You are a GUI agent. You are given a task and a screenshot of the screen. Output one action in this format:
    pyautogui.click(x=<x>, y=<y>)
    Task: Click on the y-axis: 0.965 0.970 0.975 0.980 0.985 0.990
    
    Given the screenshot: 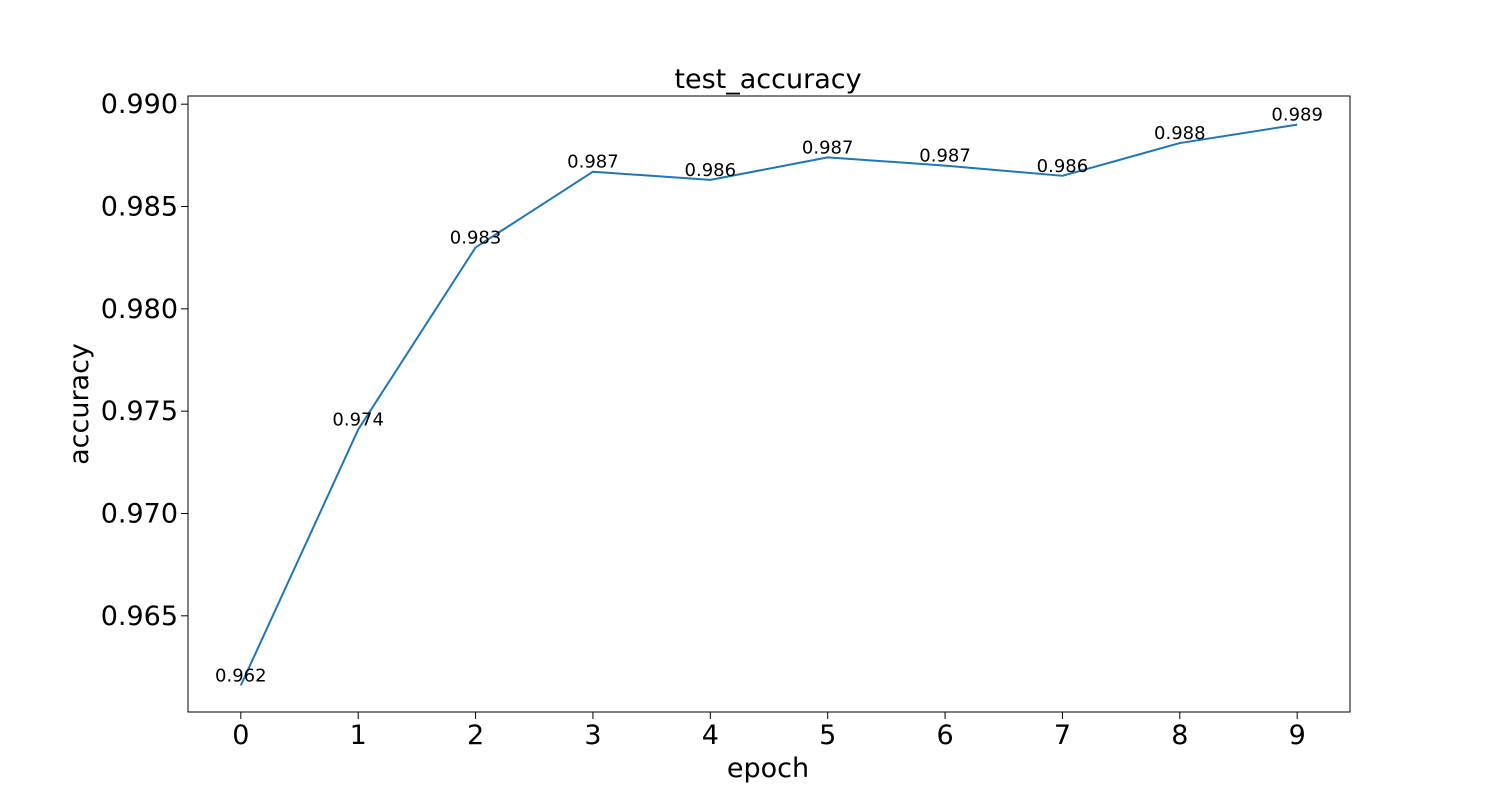 What is the action you would take?
    pyautogui.click(x=144, y=360)
    